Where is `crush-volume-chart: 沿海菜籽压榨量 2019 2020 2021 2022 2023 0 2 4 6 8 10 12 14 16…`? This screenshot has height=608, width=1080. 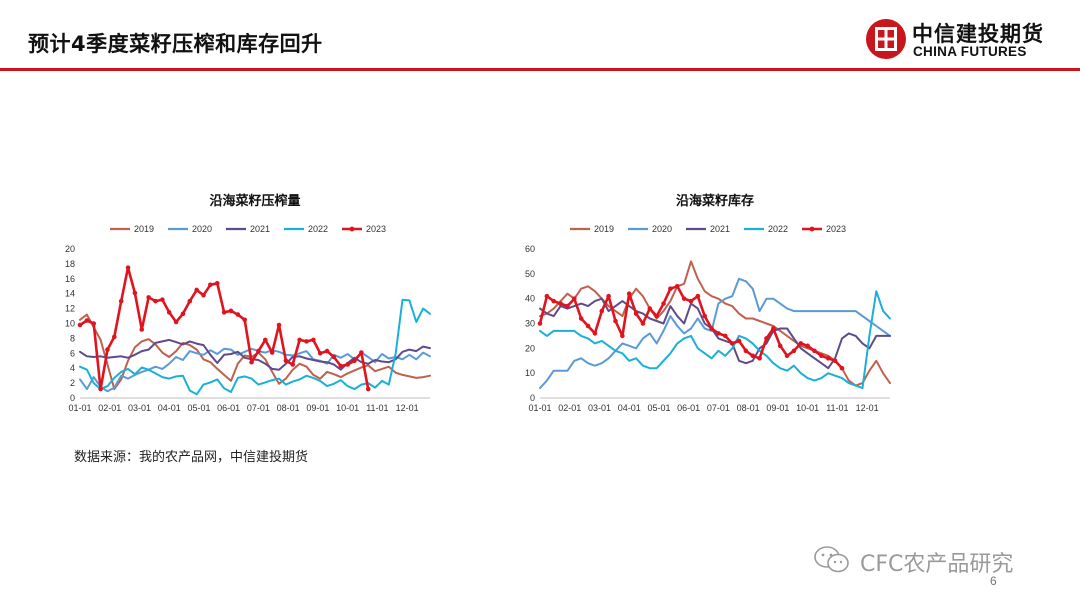 crush-volume-chart: 沿海菜籽压榨量 2019 2020 2021 2022 2023 0 2 4 6 8 10 12 14 16… is located at coordinates (258, 304).